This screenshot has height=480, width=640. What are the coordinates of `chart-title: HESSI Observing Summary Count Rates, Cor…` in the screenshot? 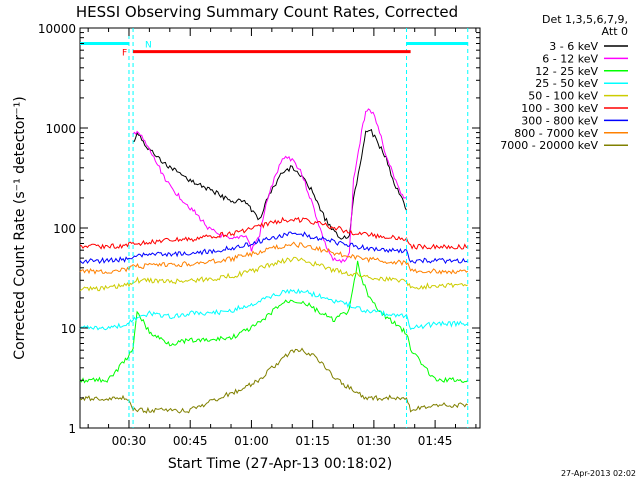 It's located at (267, 12).